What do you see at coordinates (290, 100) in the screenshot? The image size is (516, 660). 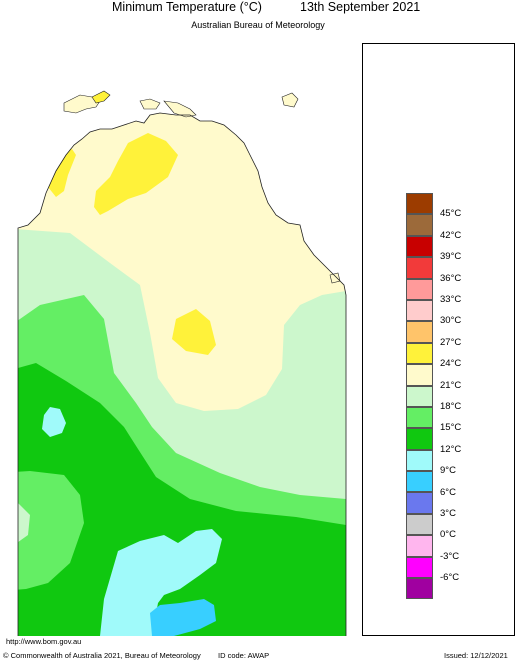 I see `groote-eylandt` at bounding box center [290, 100].